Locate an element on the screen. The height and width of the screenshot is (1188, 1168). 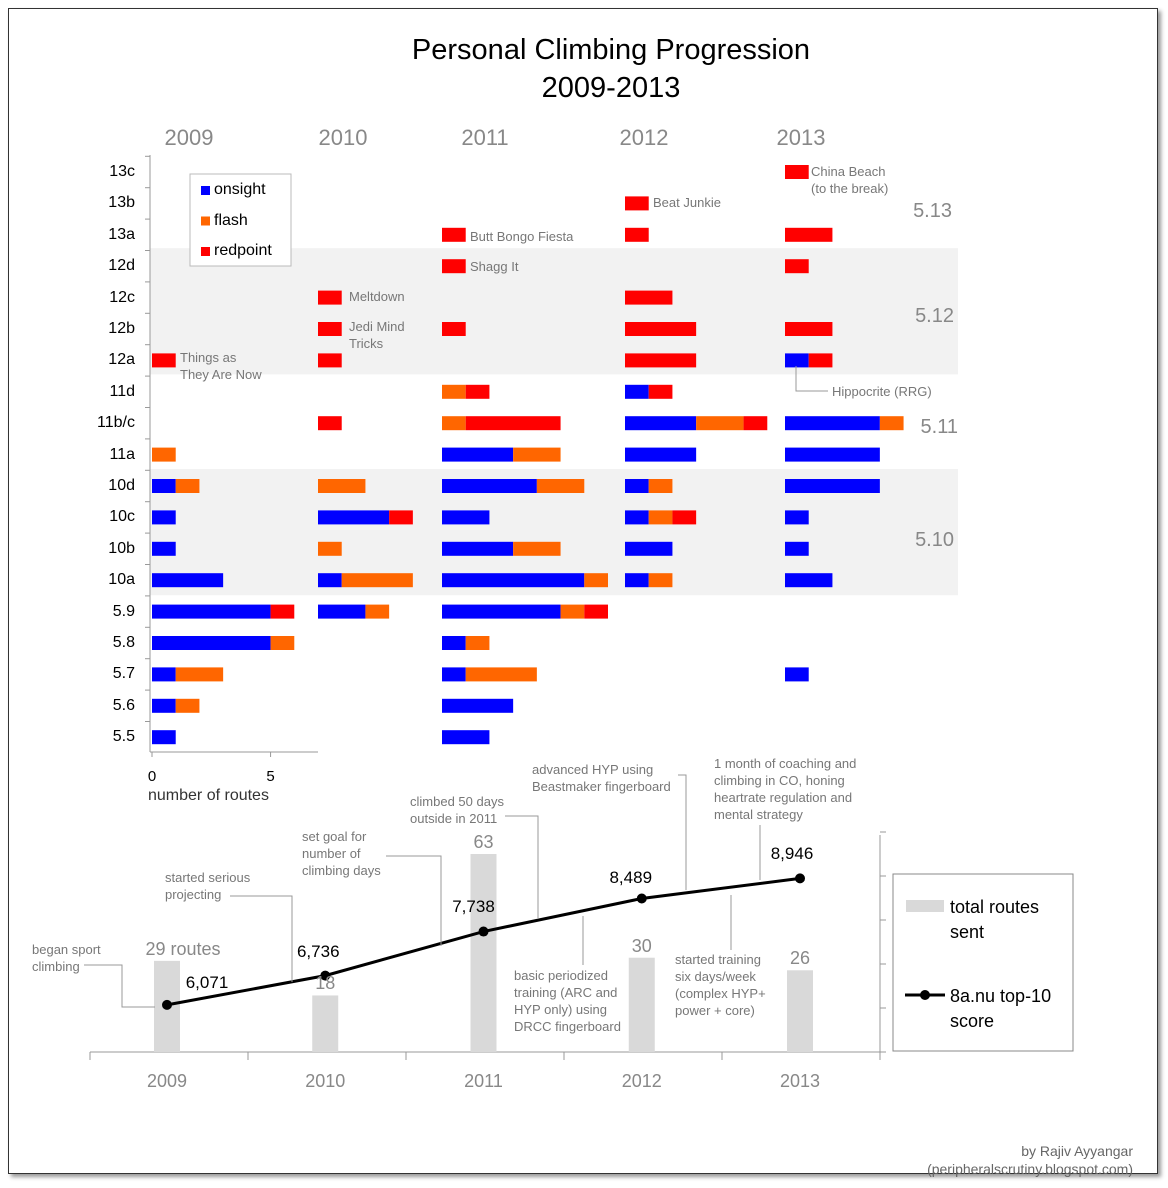
y-tick-label: 12d is located at coordinates (121, 266).